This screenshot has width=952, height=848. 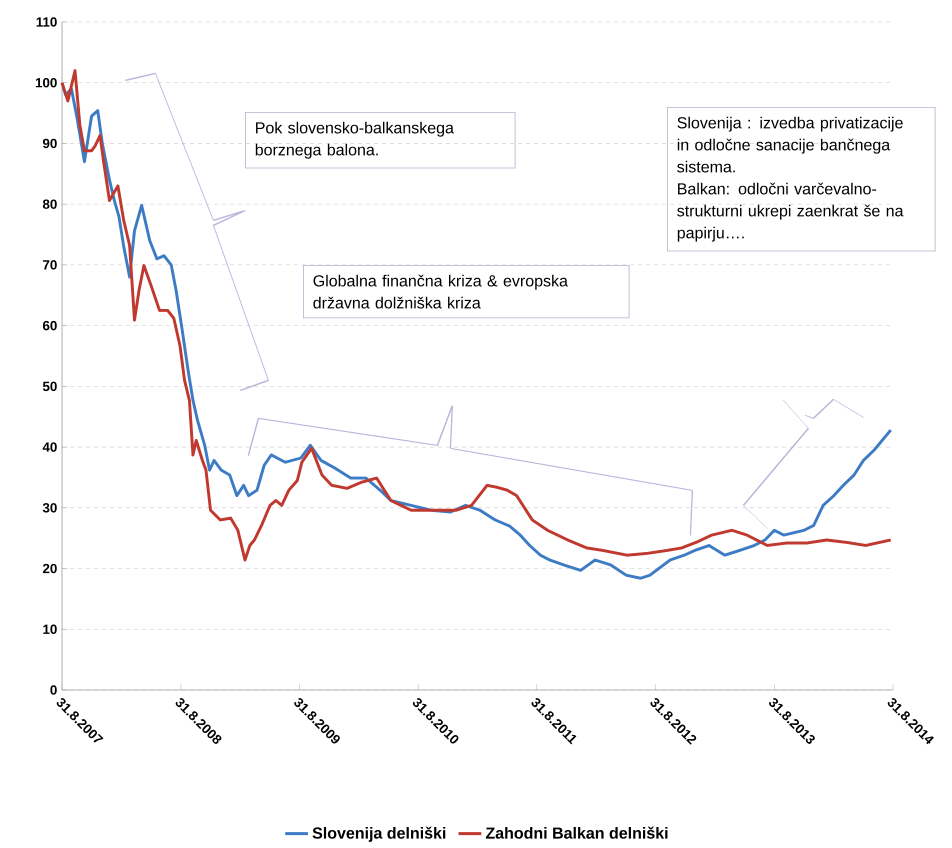 I want to click on y-tick-label: 20, so click(x=49, y=569).